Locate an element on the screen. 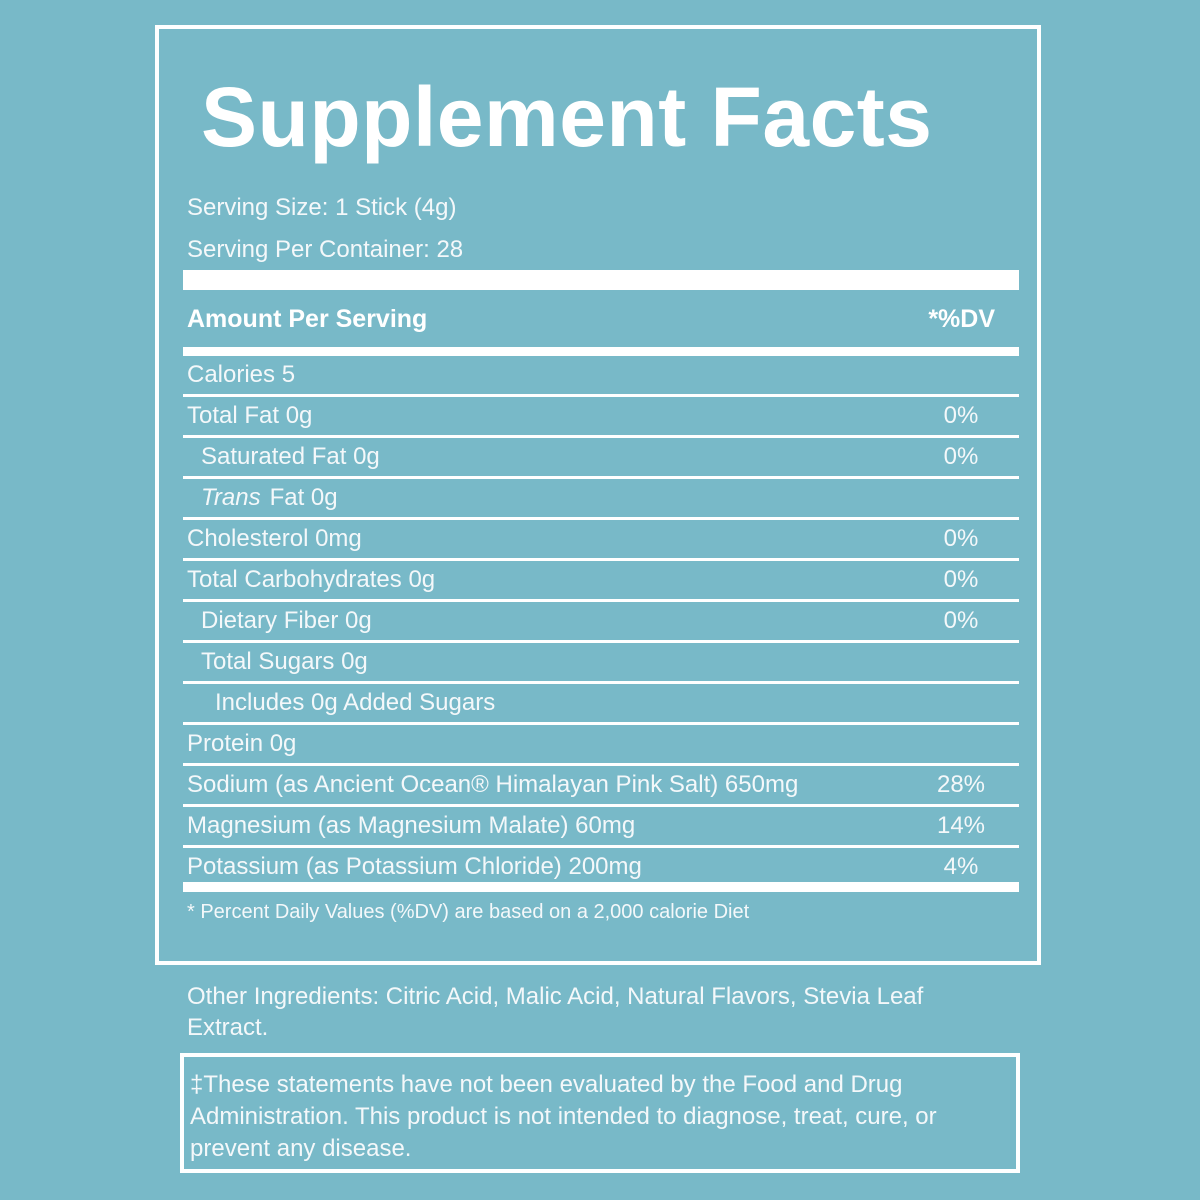 The image size is (1200, 1200). nutrient-name: Includes 0g Added Sugars is located at coordinates (355, 702).